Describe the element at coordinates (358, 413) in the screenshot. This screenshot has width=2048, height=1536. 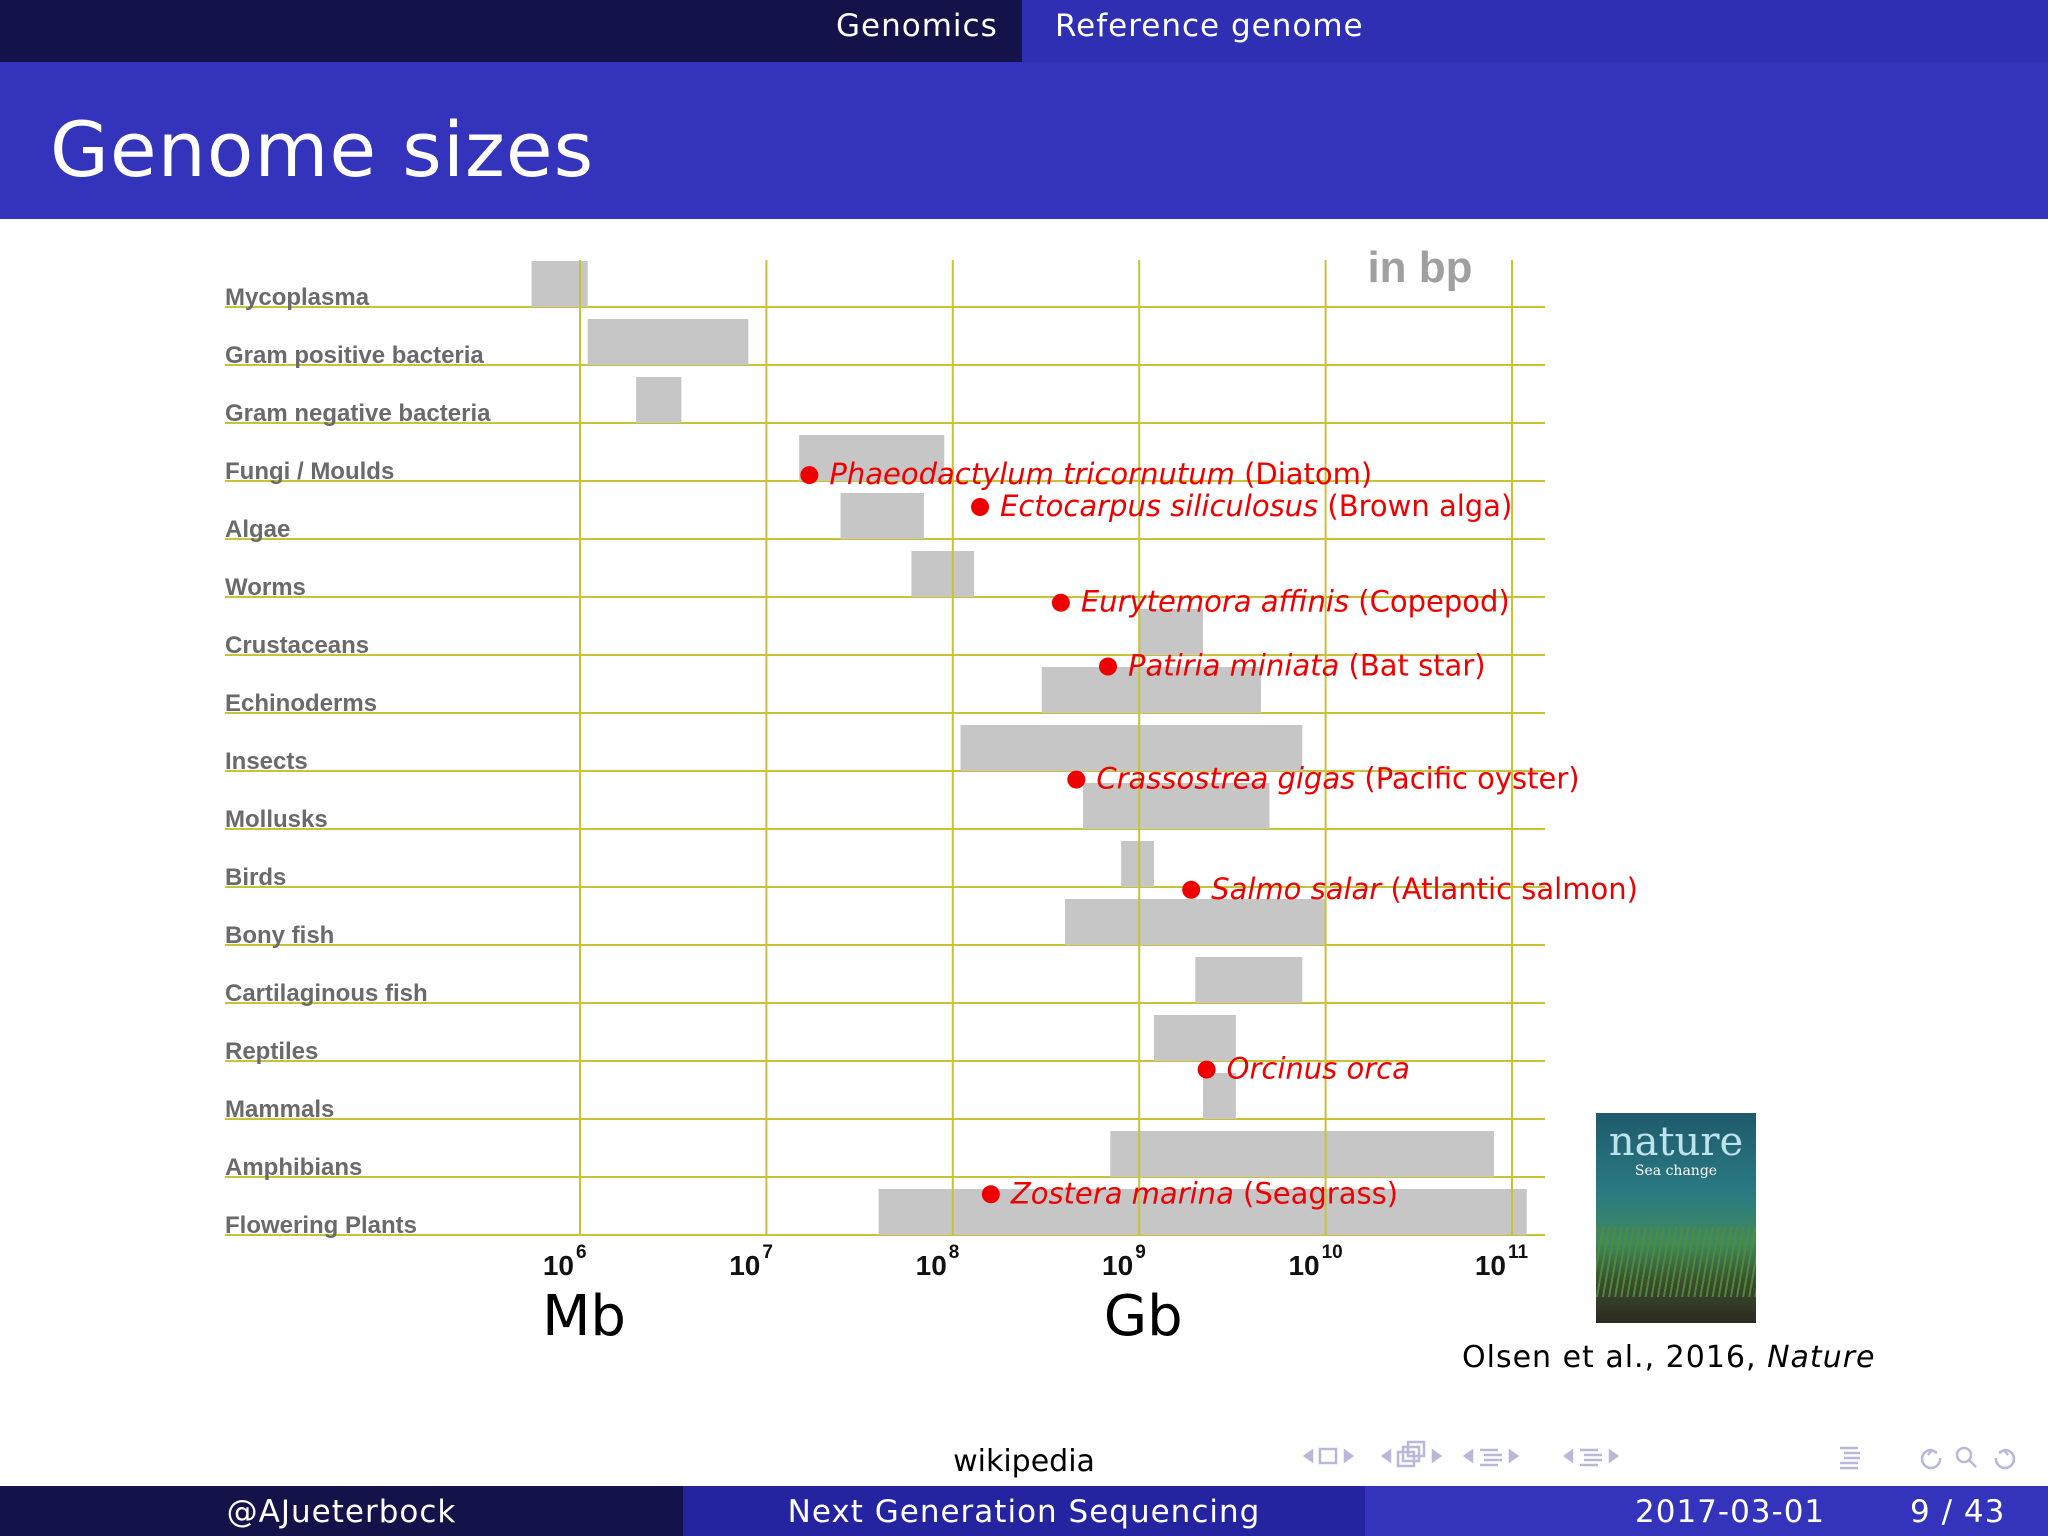
I see `category-label: Gram negative bacteria` at that location.